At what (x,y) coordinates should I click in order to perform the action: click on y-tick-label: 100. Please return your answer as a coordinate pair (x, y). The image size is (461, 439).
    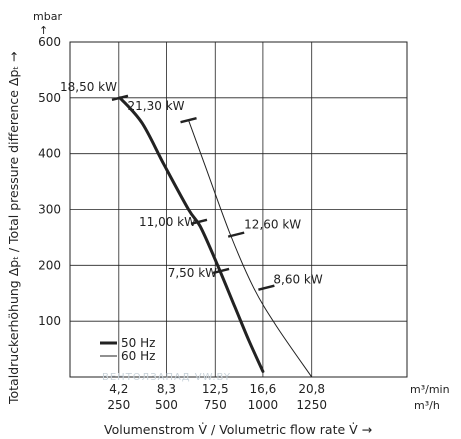
    Looking at the image, I should click on (49, 321).